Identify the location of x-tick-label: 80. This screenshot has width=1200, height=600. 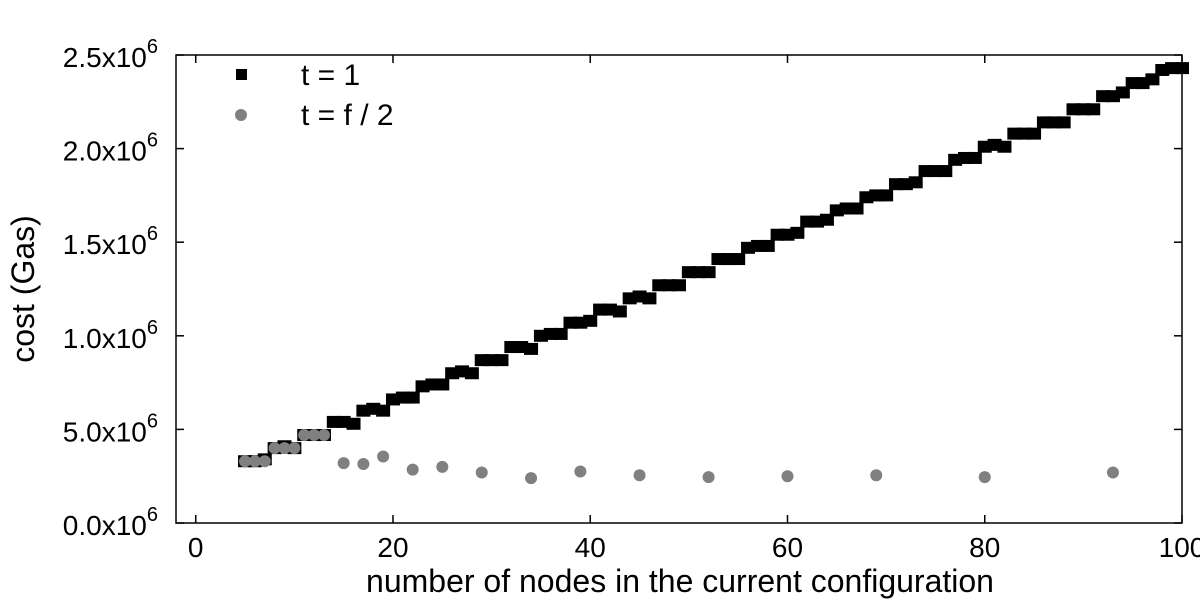
(984, 547).